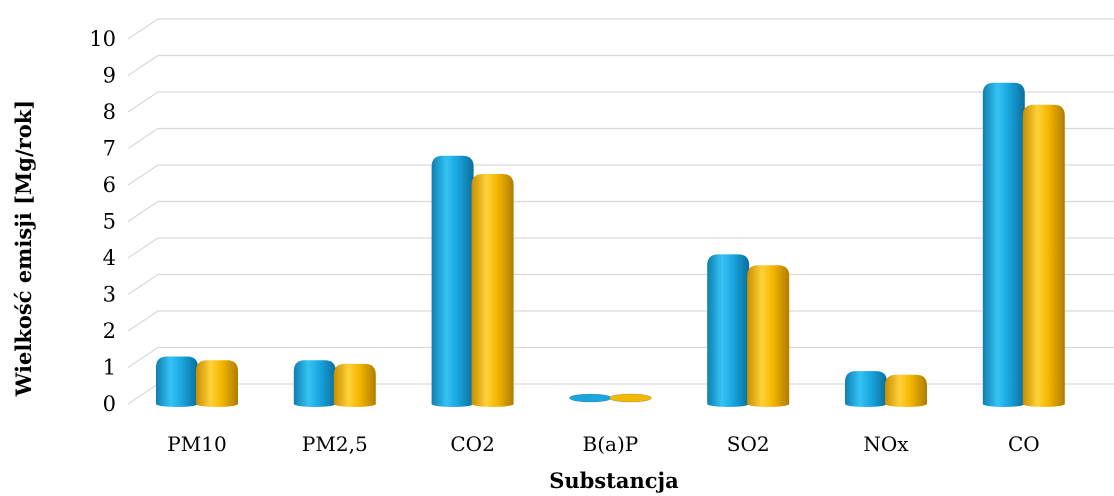 This screenshot has height=496, width=1114. Describe the element at coordinates (866, 389) in the screenshot. I see `bar-nox-series1` at that location.